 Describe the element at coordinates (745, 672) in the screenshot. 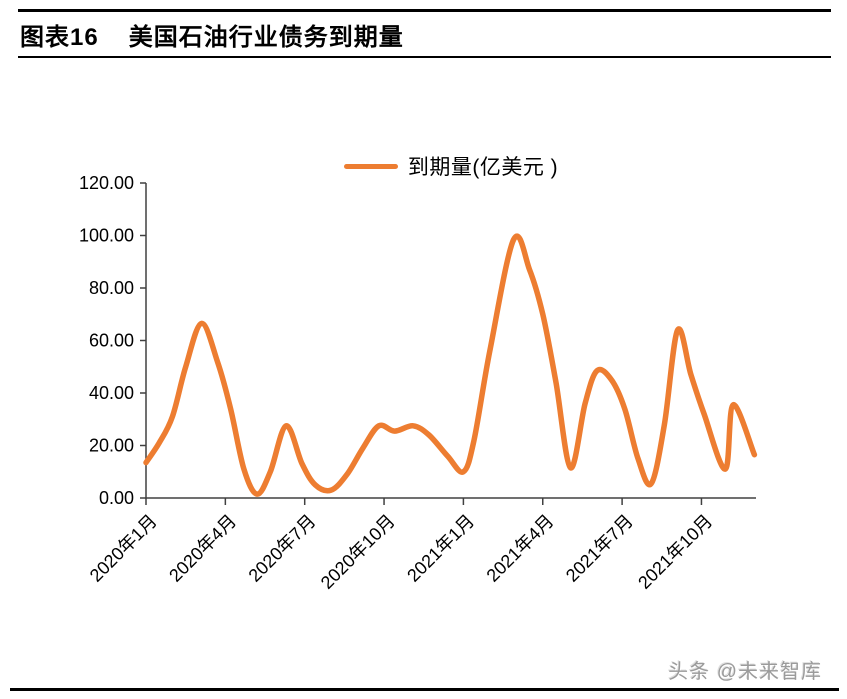

I see `watermark-text: 头条 @未来智库` at that location.